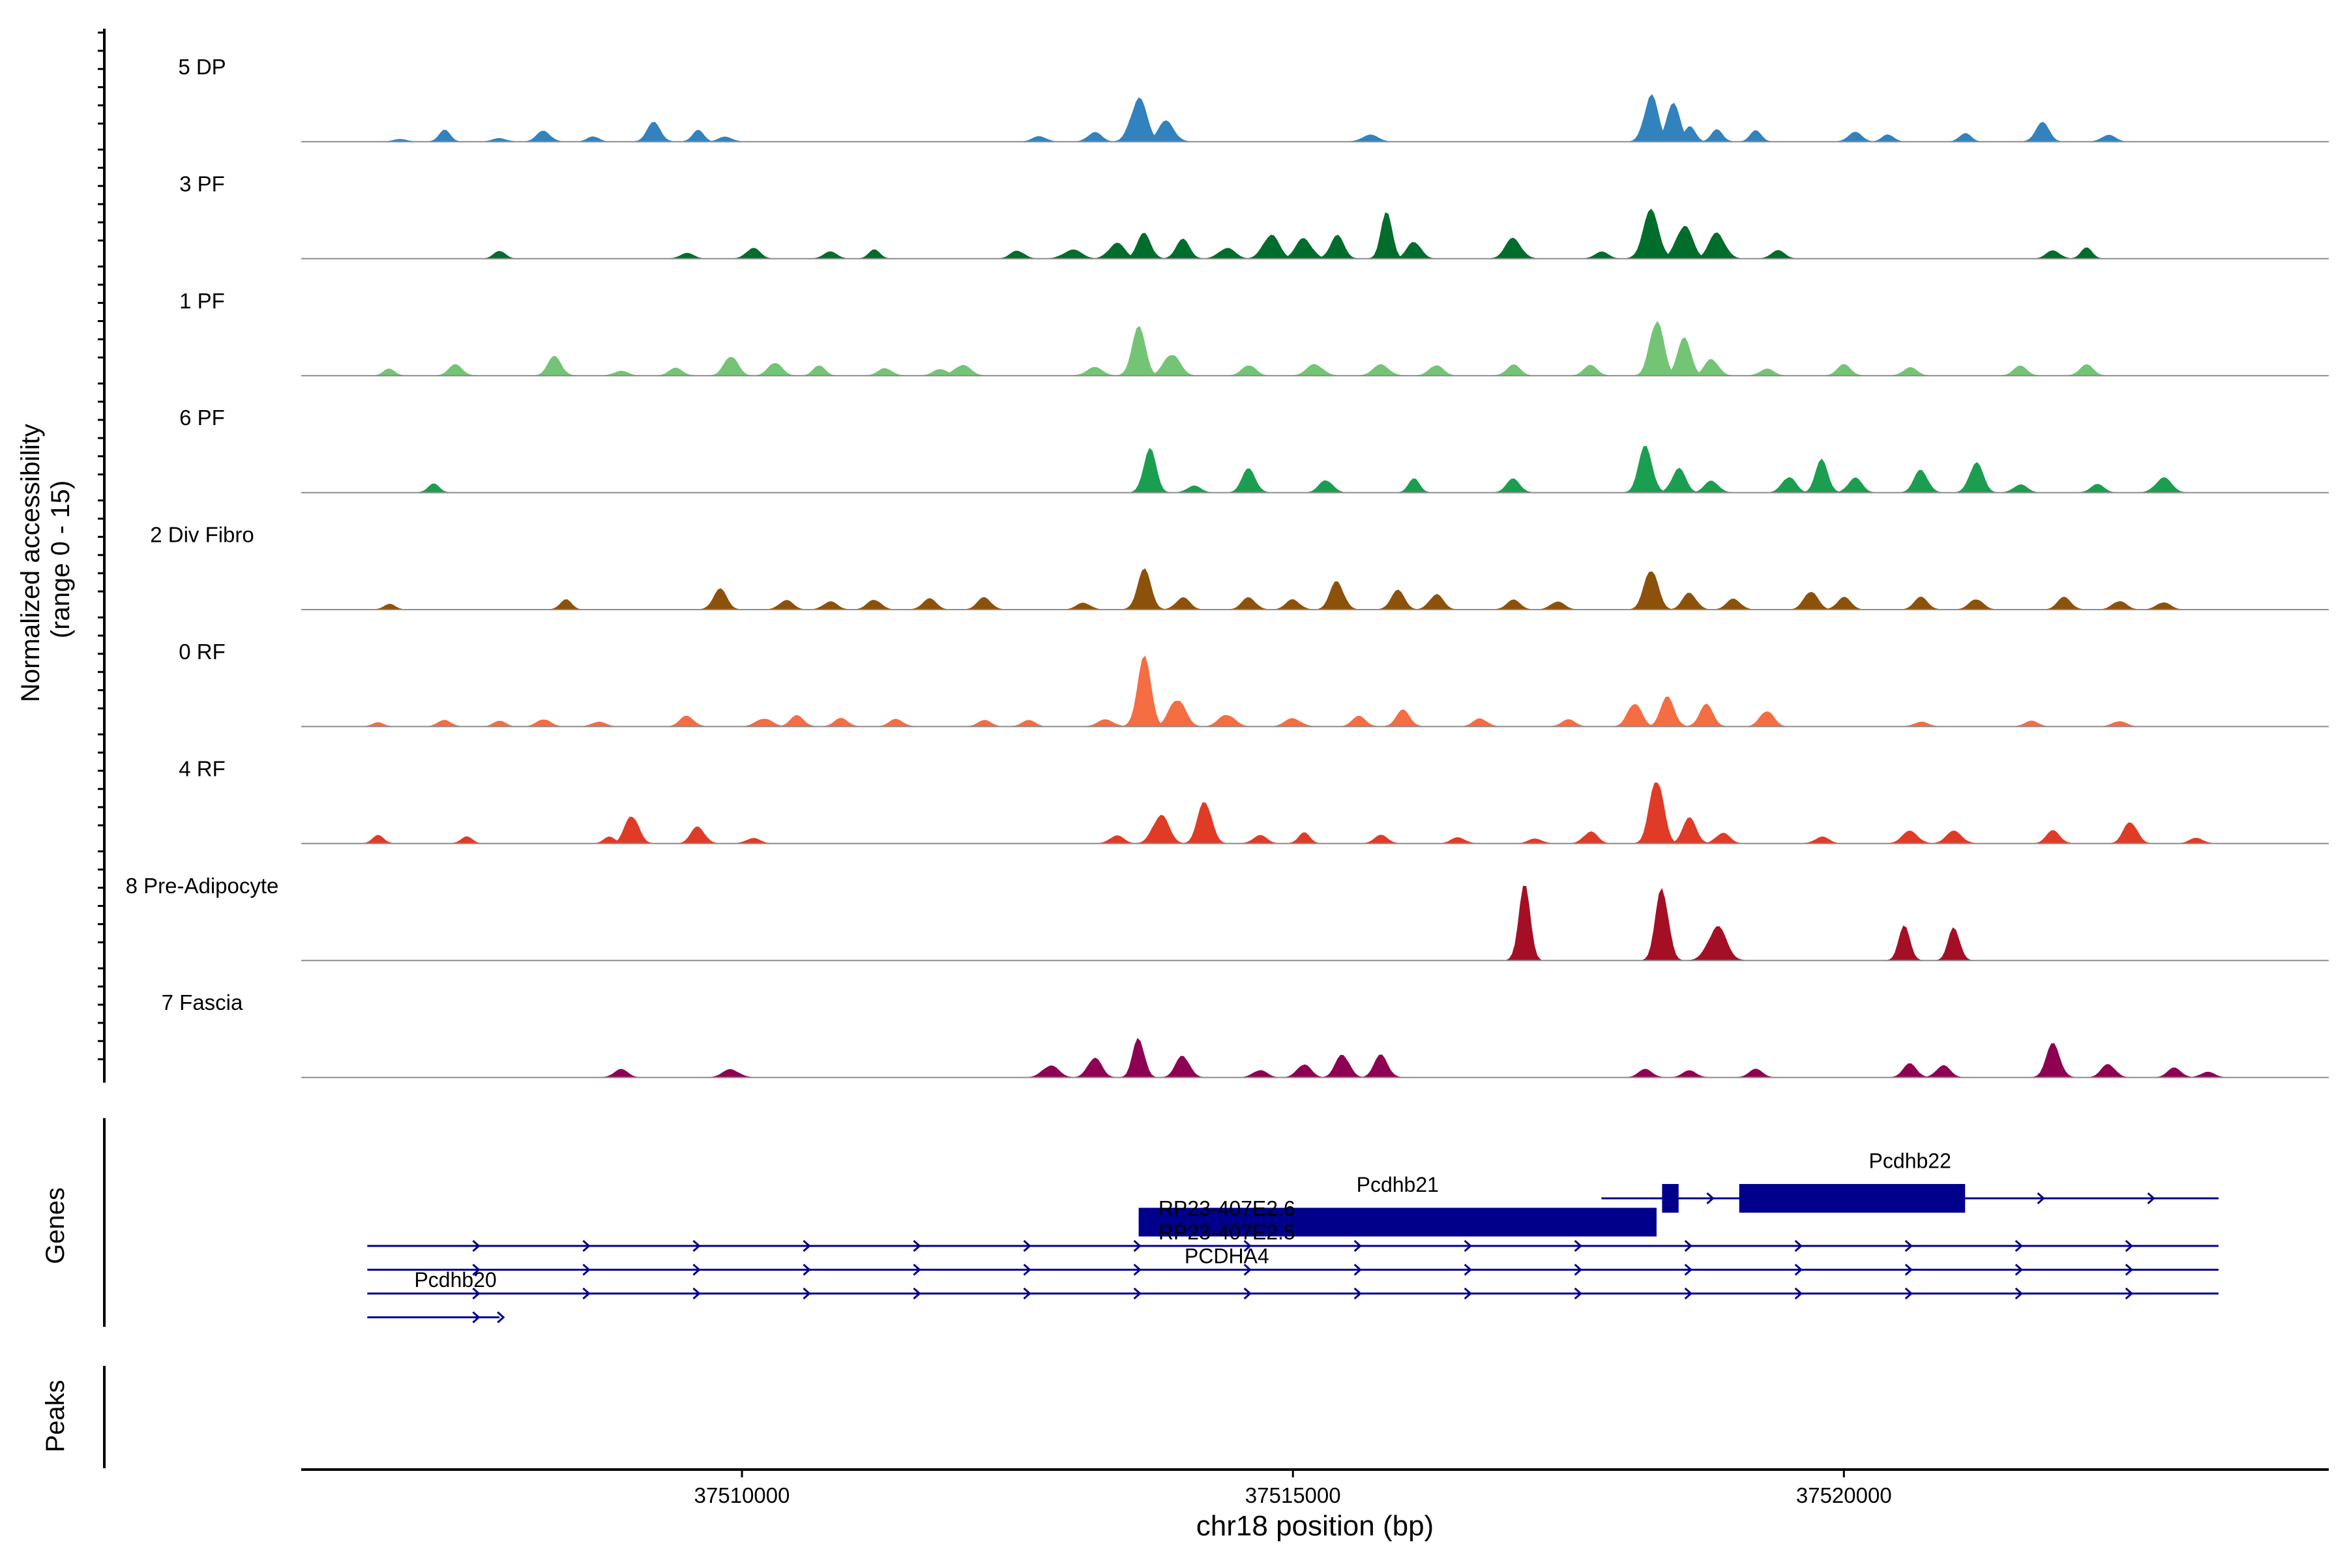 The image size is (2347, 1568). I want to click on track-label: 0 RF, so click(202, 652).